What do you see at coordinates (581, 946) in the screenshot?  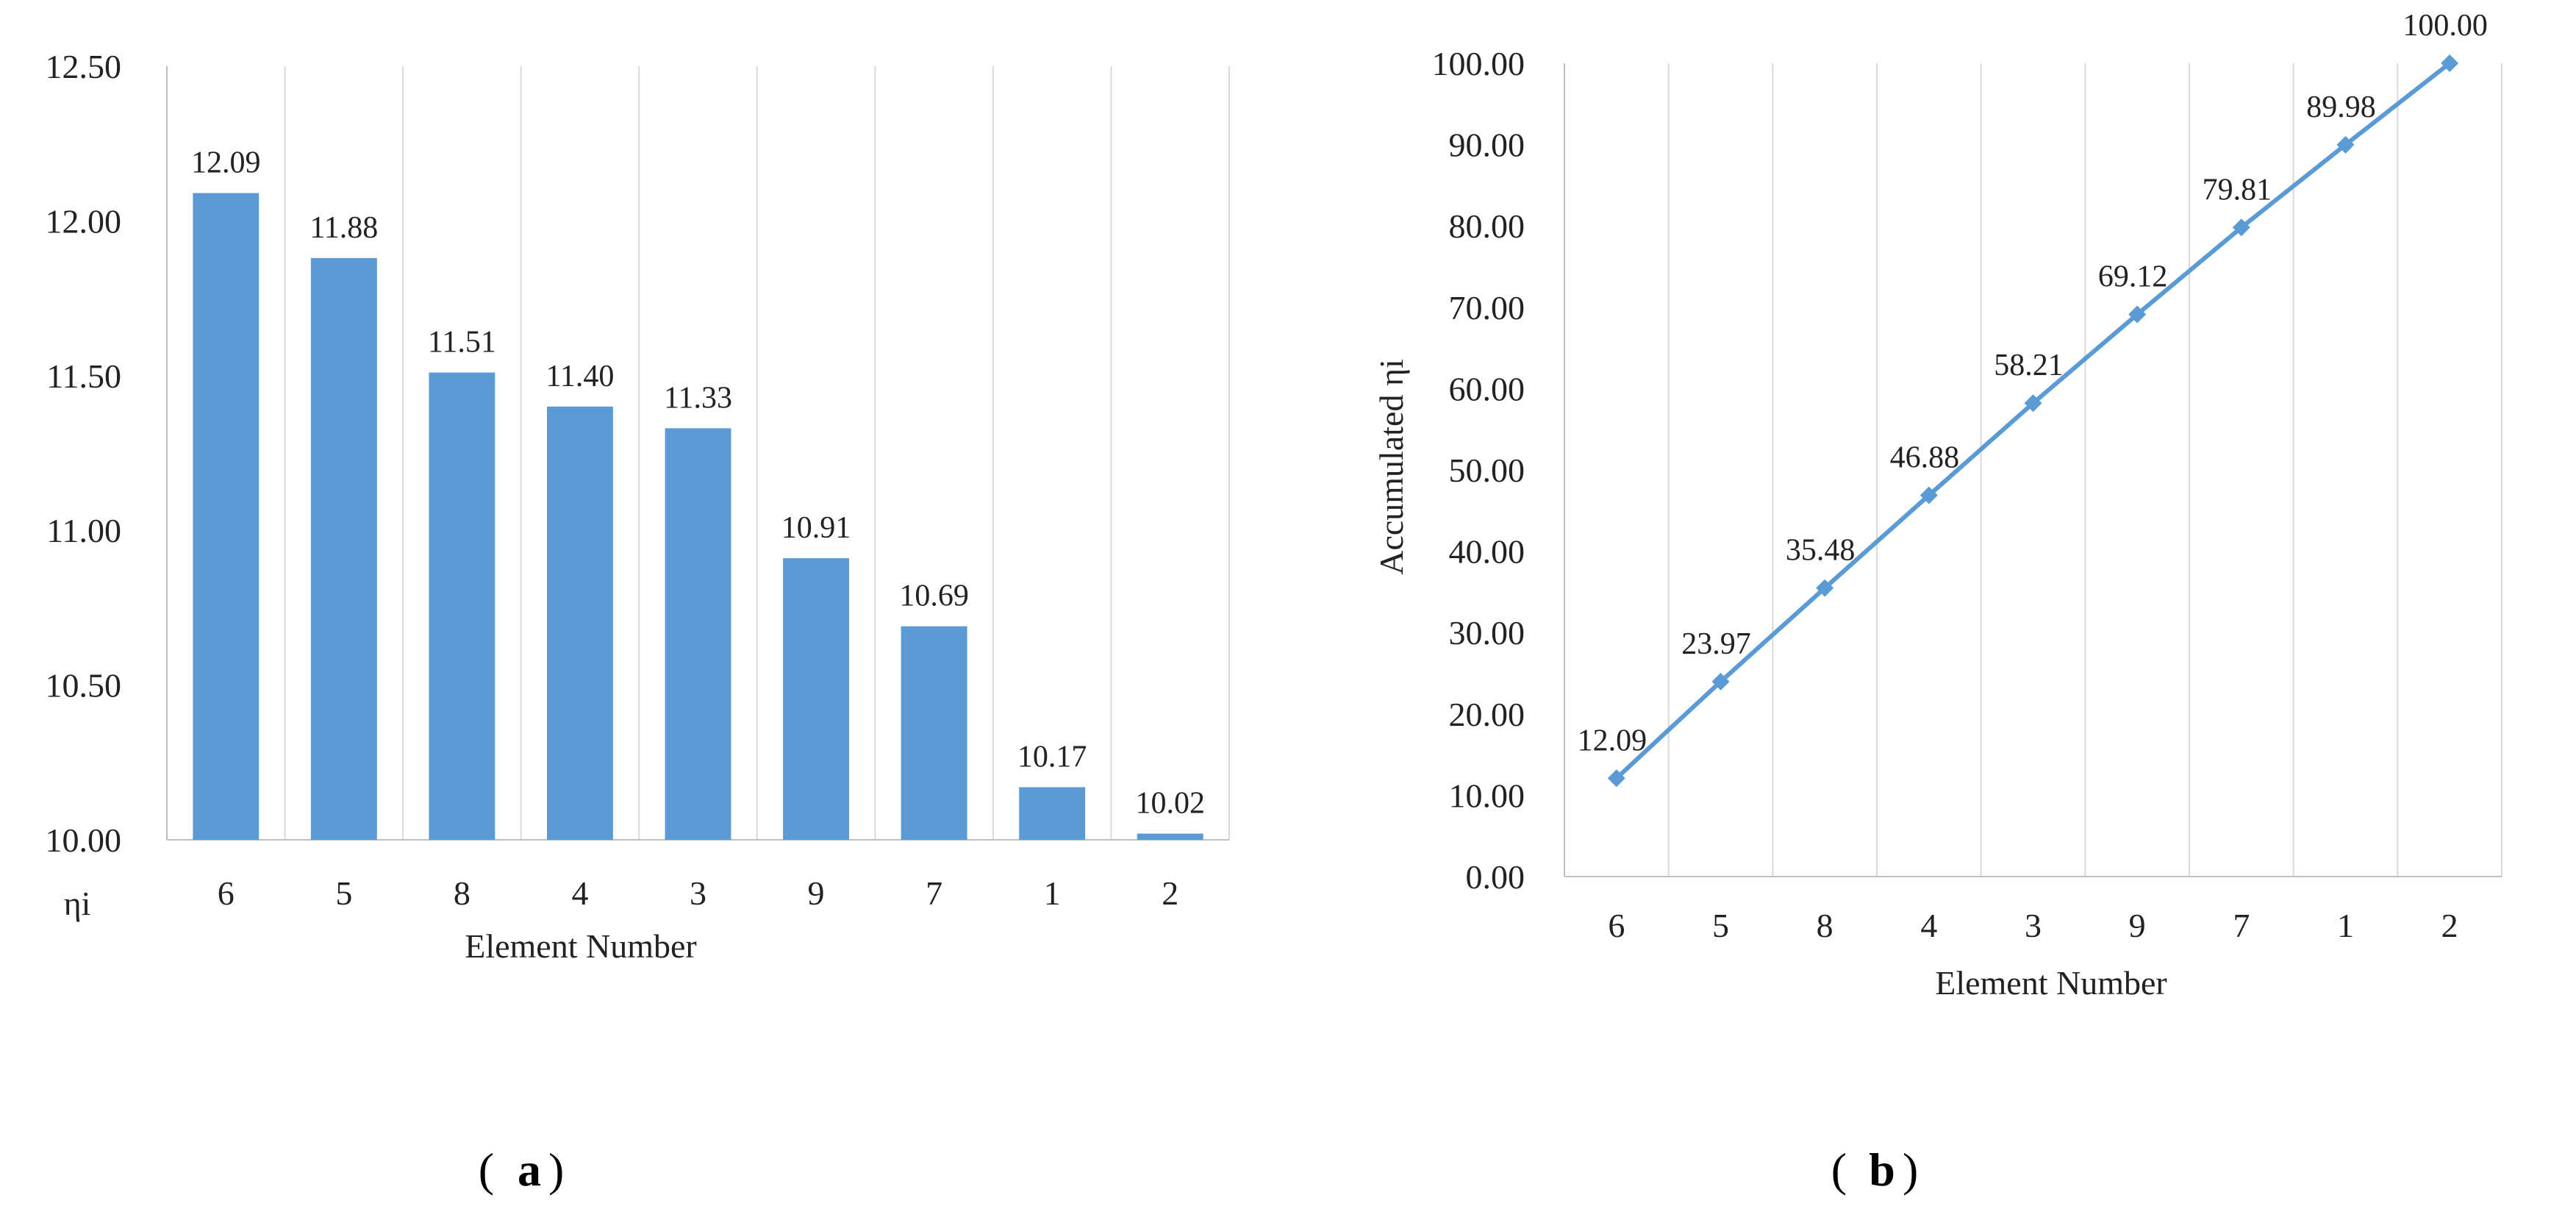 I see `chart-a-x-axis-label: Element Number` at bounding box center [581, 946].